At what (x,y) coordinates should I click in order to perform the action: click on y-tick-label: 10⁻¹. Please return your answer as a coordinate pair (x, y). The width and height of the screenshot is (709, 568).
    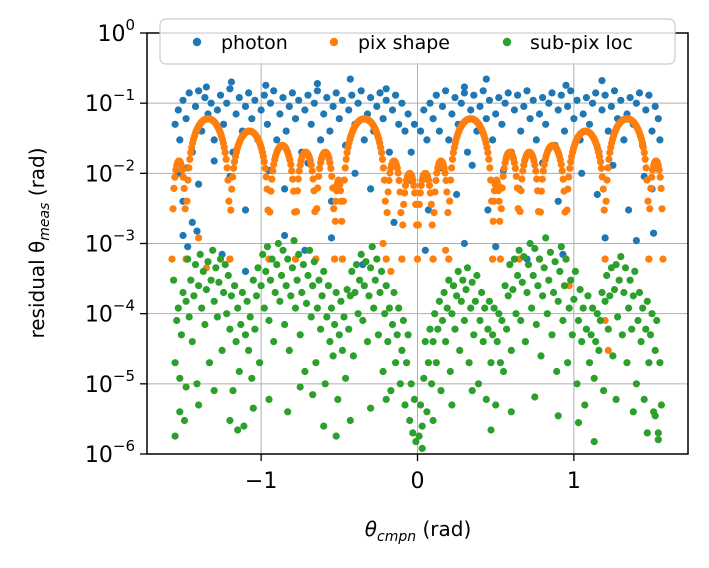
    Looking at the image, I should click on (110, 101).